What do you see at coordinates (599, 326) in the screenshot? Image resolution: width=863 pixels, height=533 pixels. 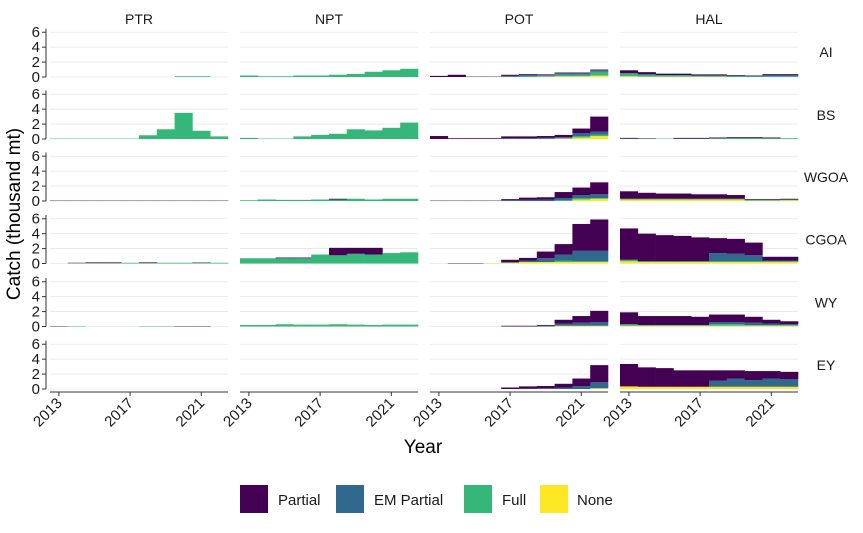 I see `bar-none-2022` at bounding box center [599, 326].